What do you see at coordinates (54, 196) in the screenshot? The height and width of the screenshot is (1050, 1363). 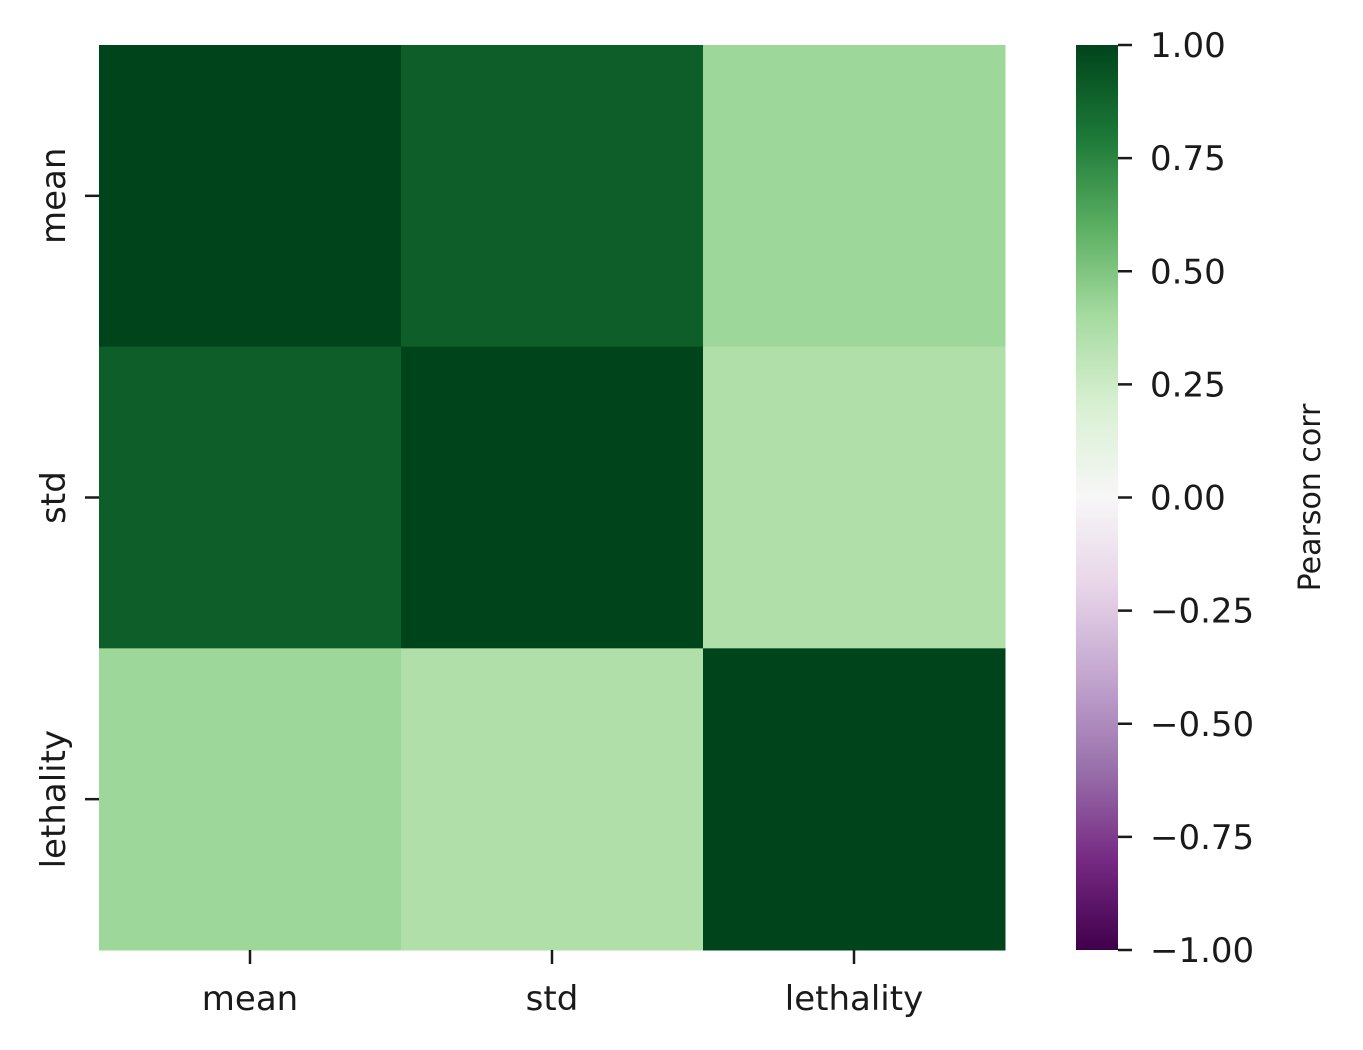 I see `y-tick-label: mean` at bounding box center [54, 196].